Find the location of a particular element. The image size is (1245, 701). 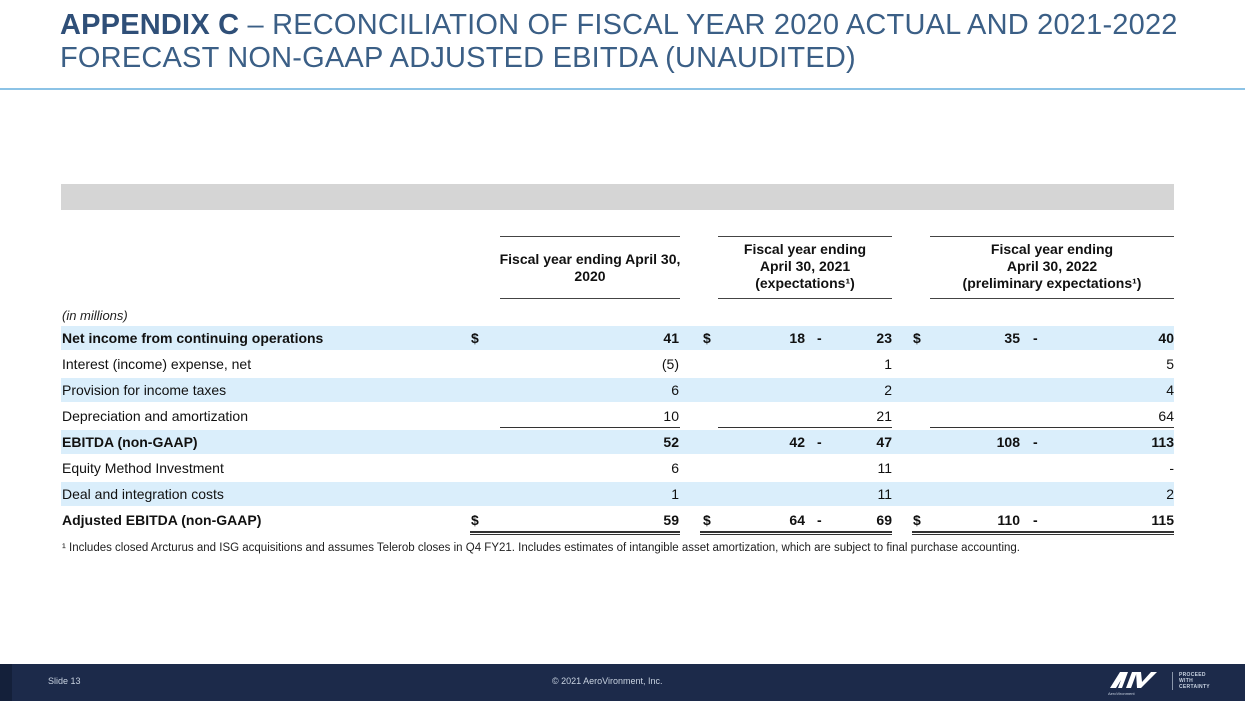

value-fy2020: 52 is located at coordinates (671, 442).